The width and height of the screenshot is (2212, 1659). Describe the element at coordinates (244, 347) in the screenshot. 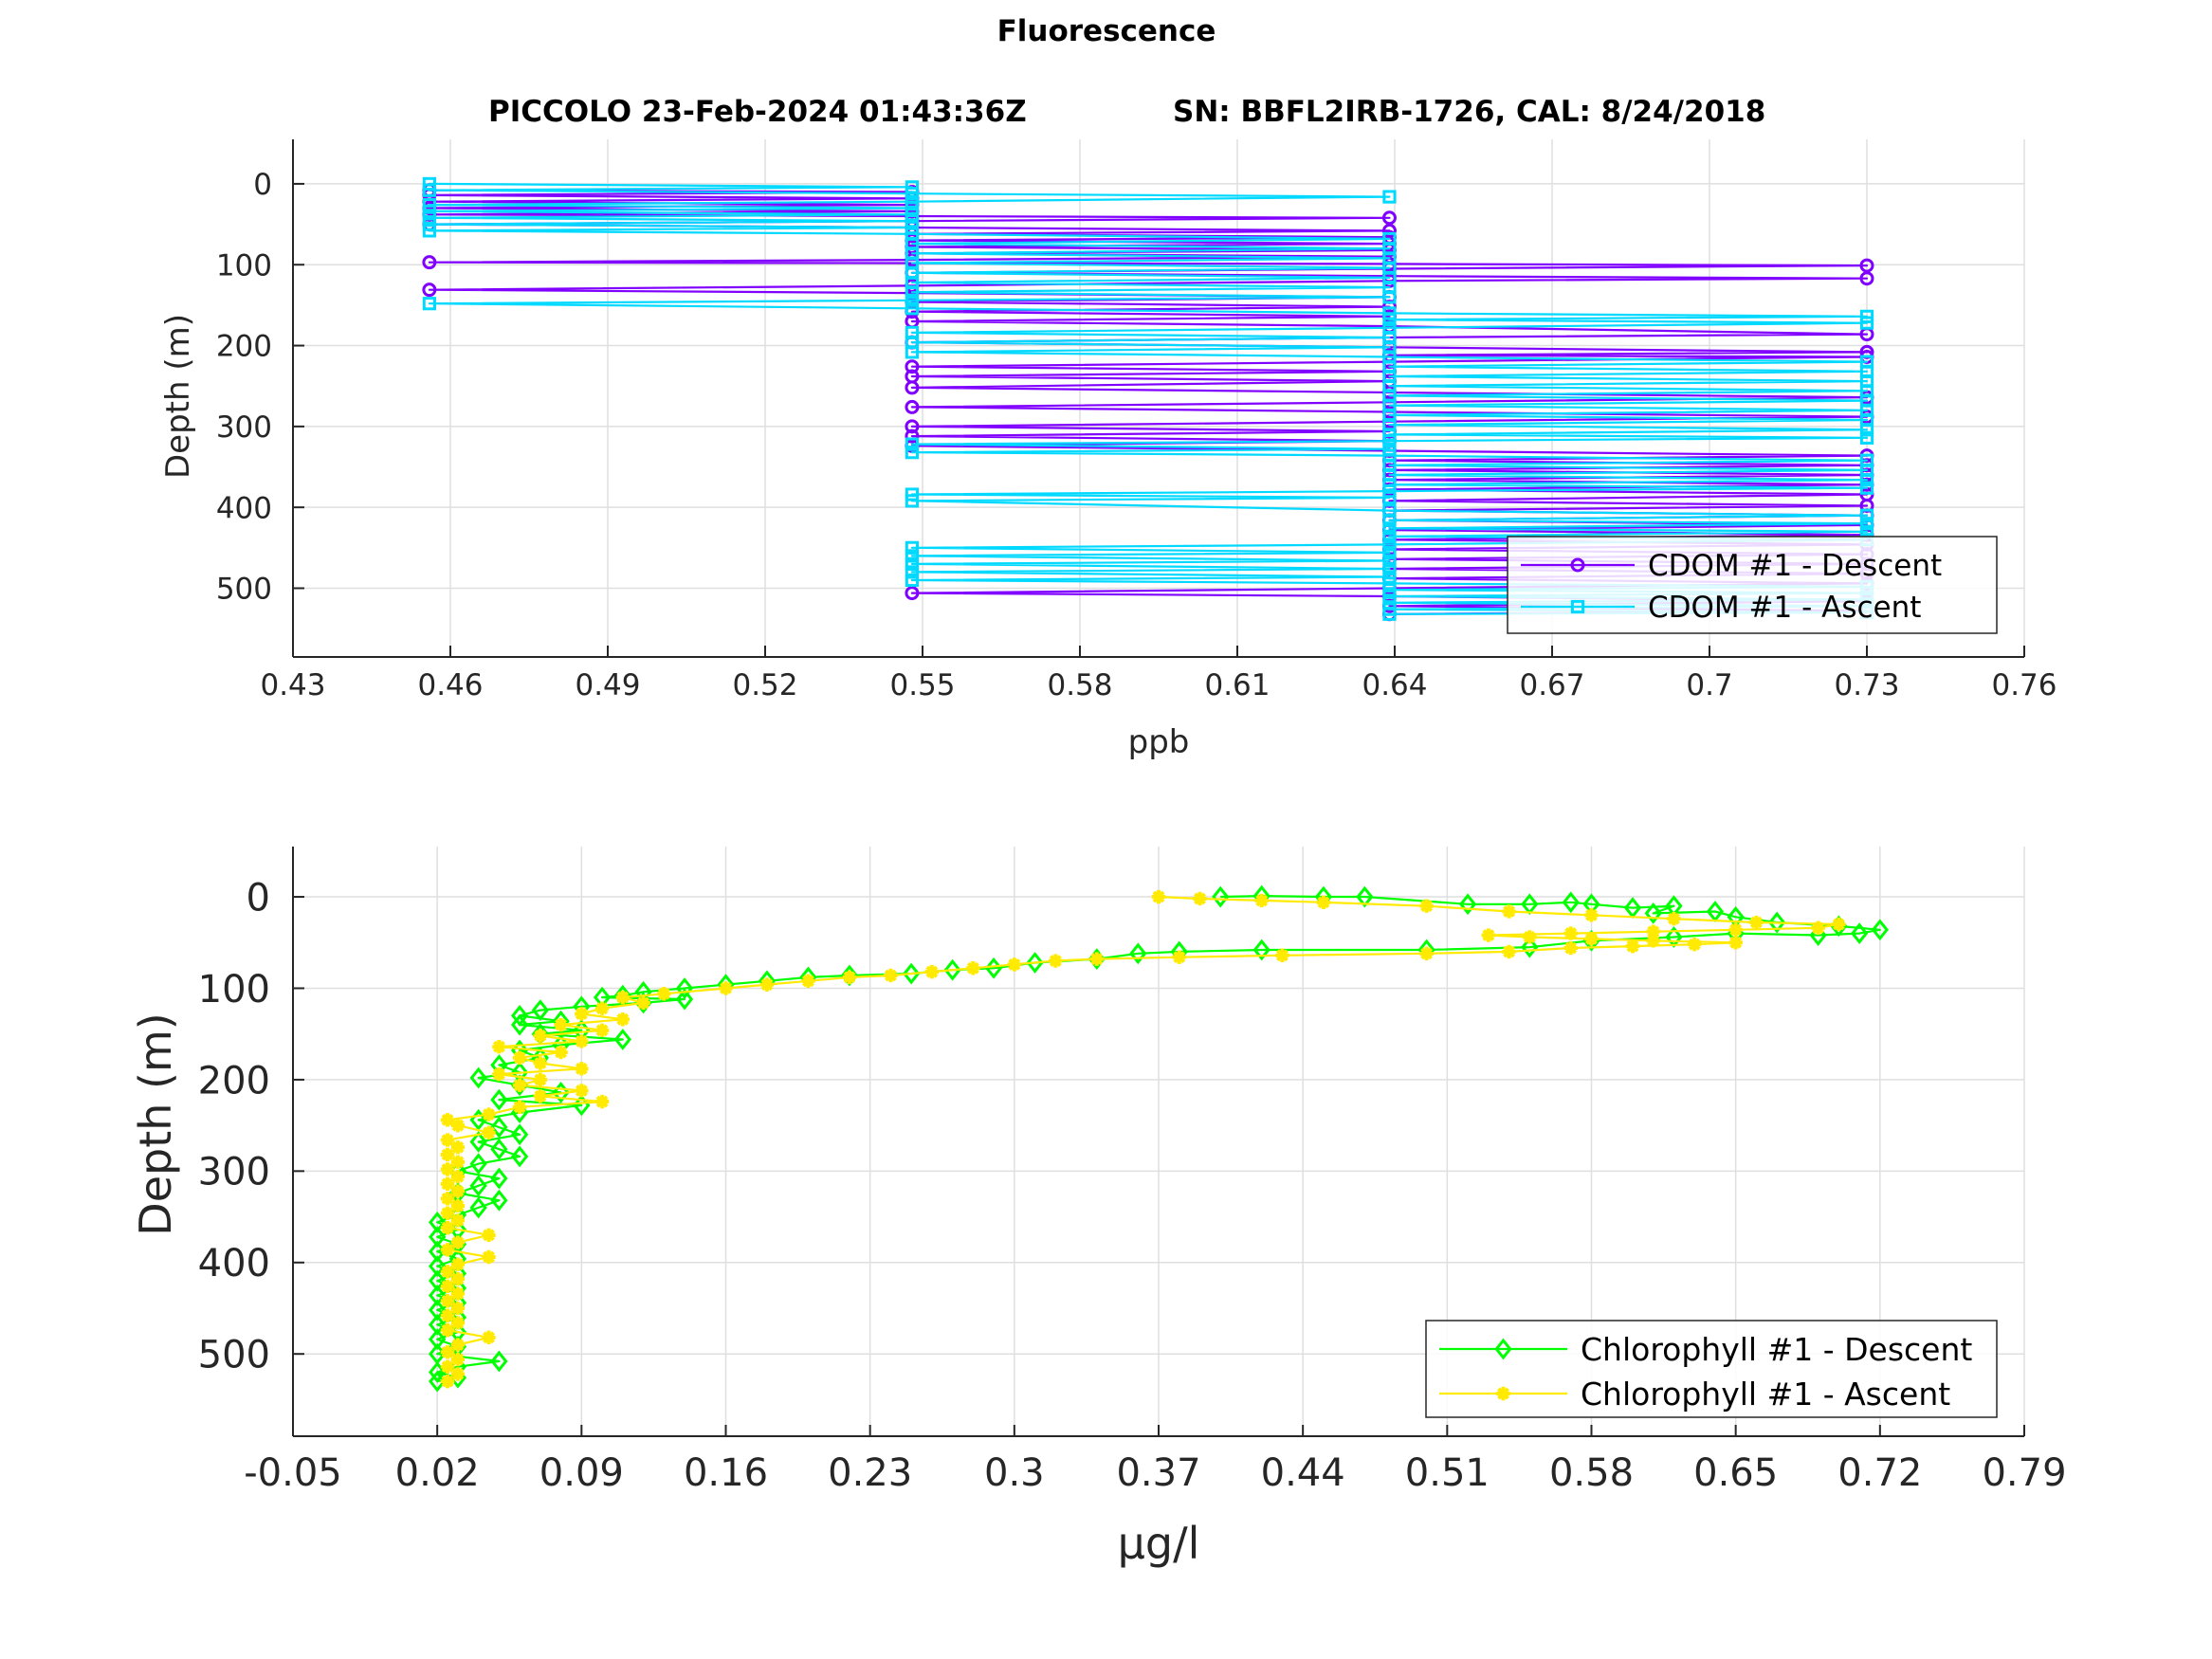

I see `y-tick-label: 200` at that location.